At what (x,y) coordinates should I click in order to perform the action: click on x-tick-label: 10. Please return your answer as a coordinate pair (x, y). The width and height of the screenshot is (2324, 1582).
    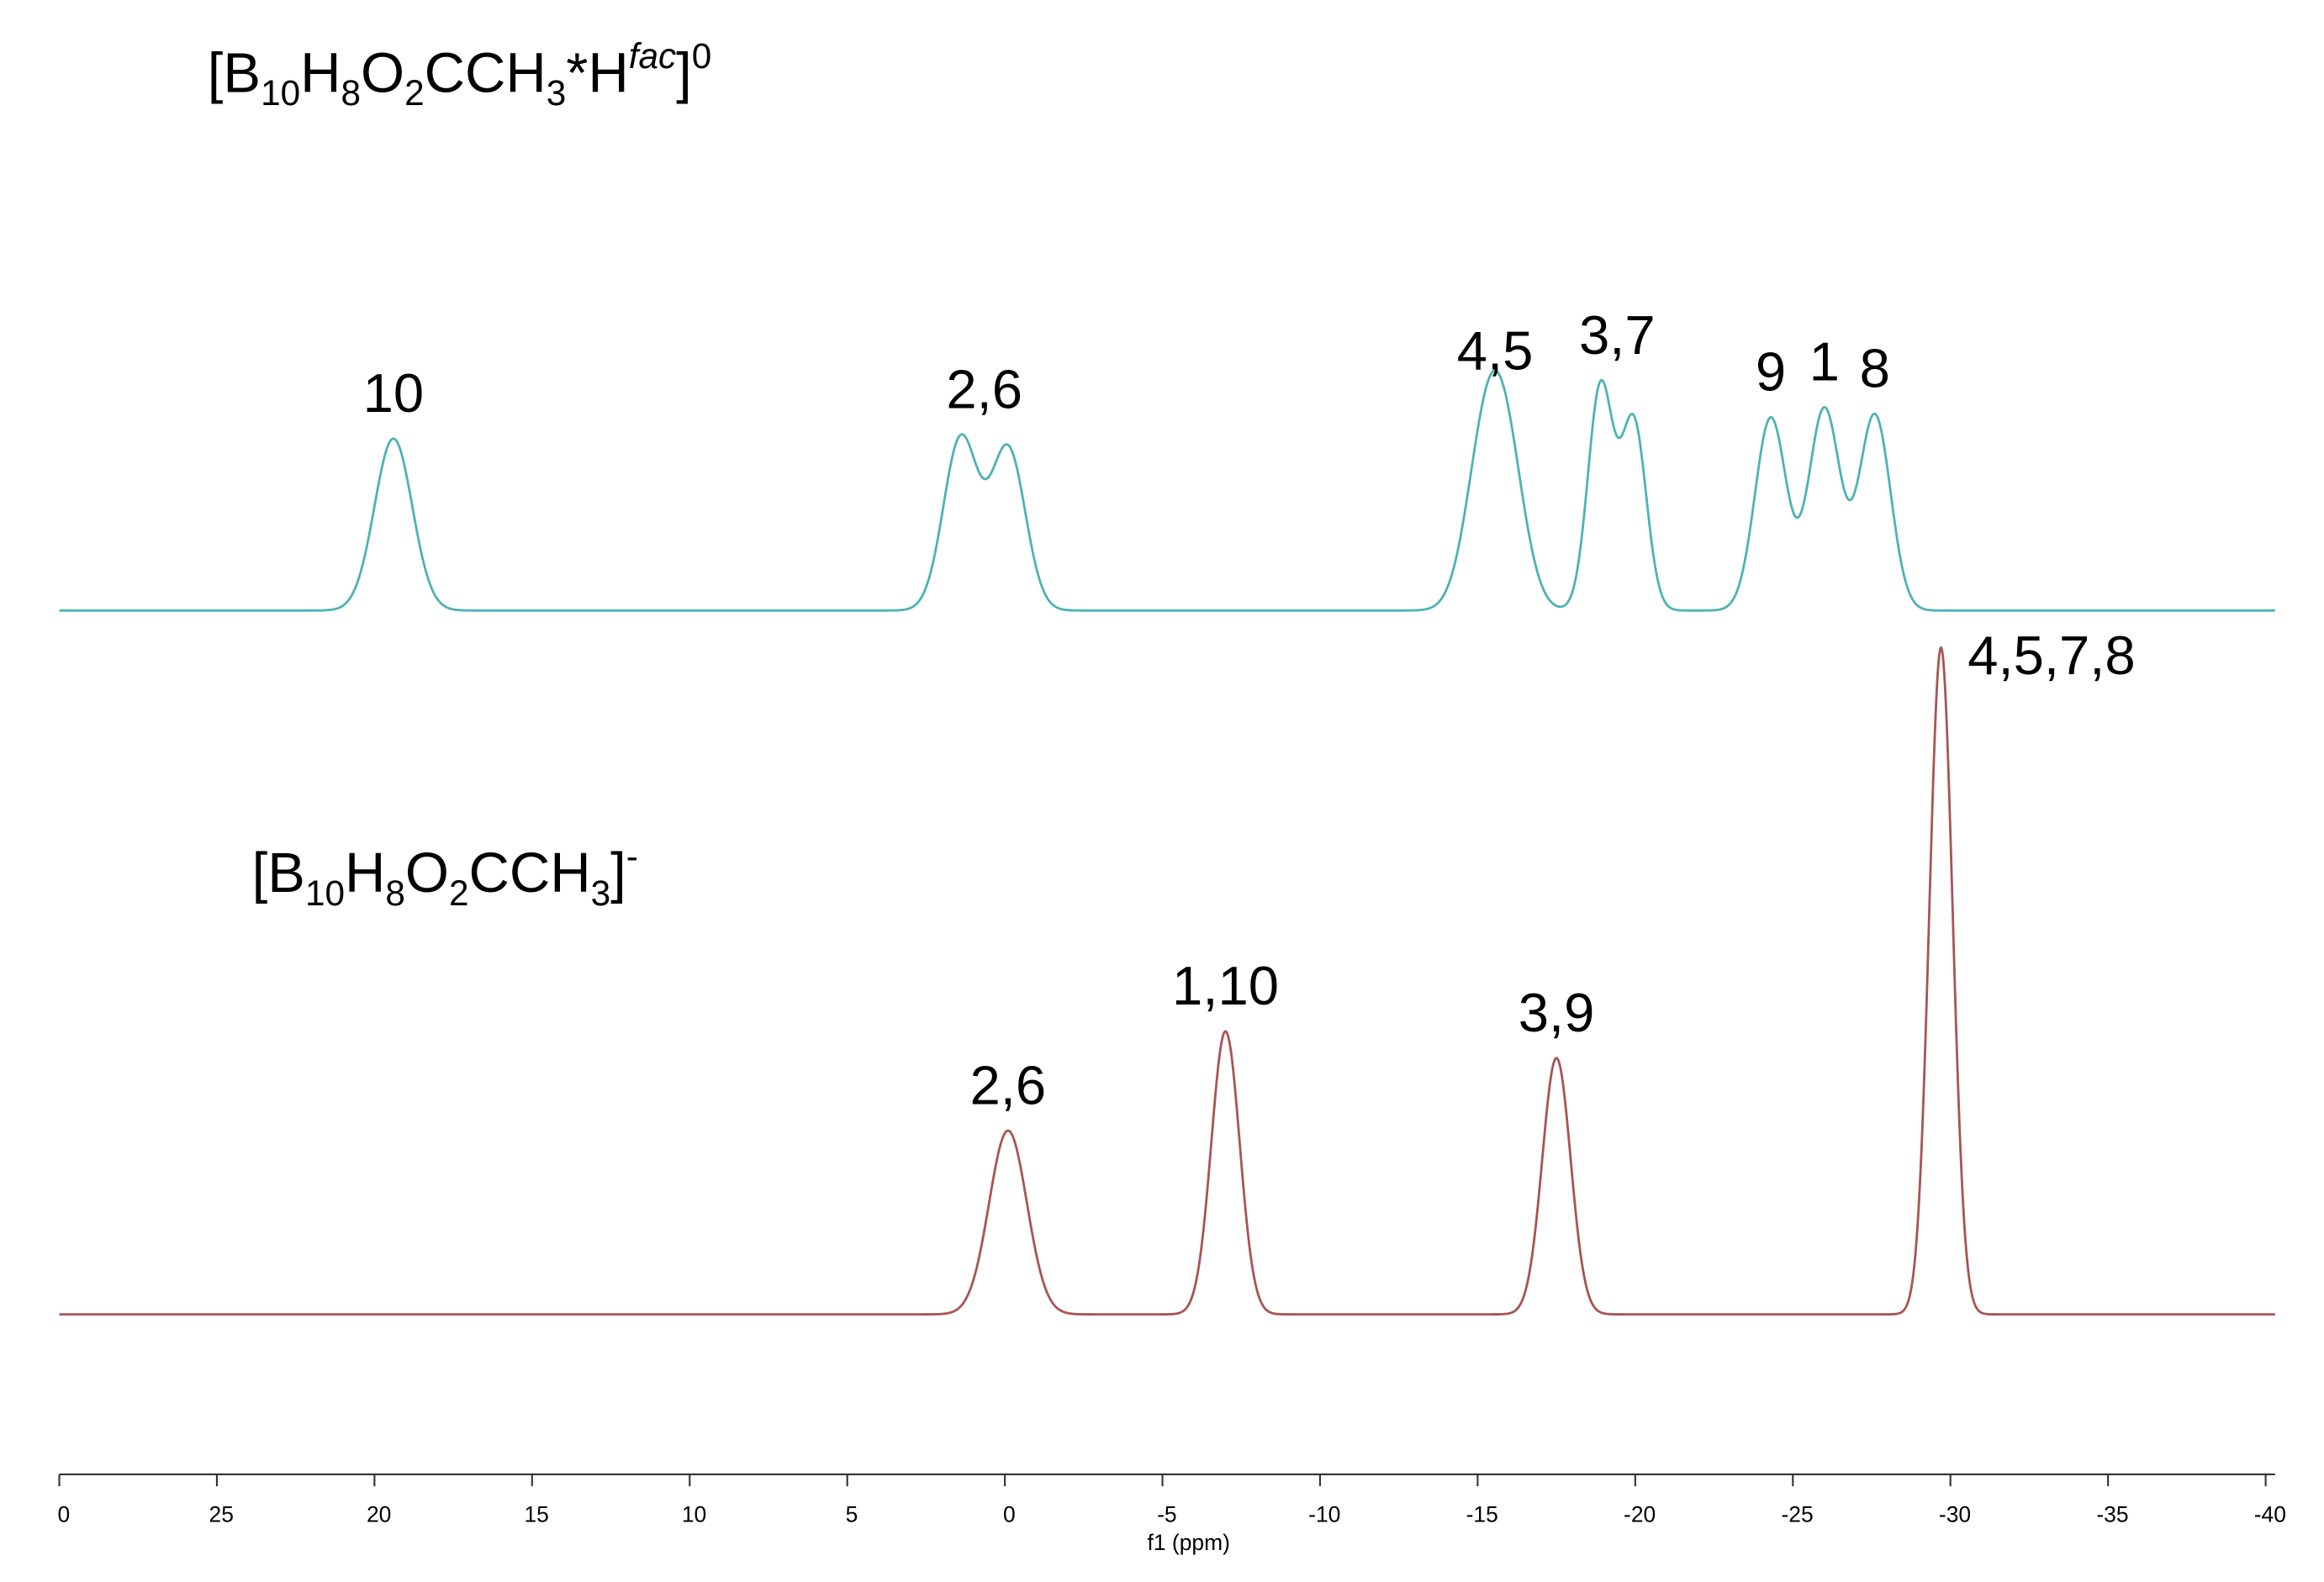
    Looking at the image, I should click on (694, 1514).